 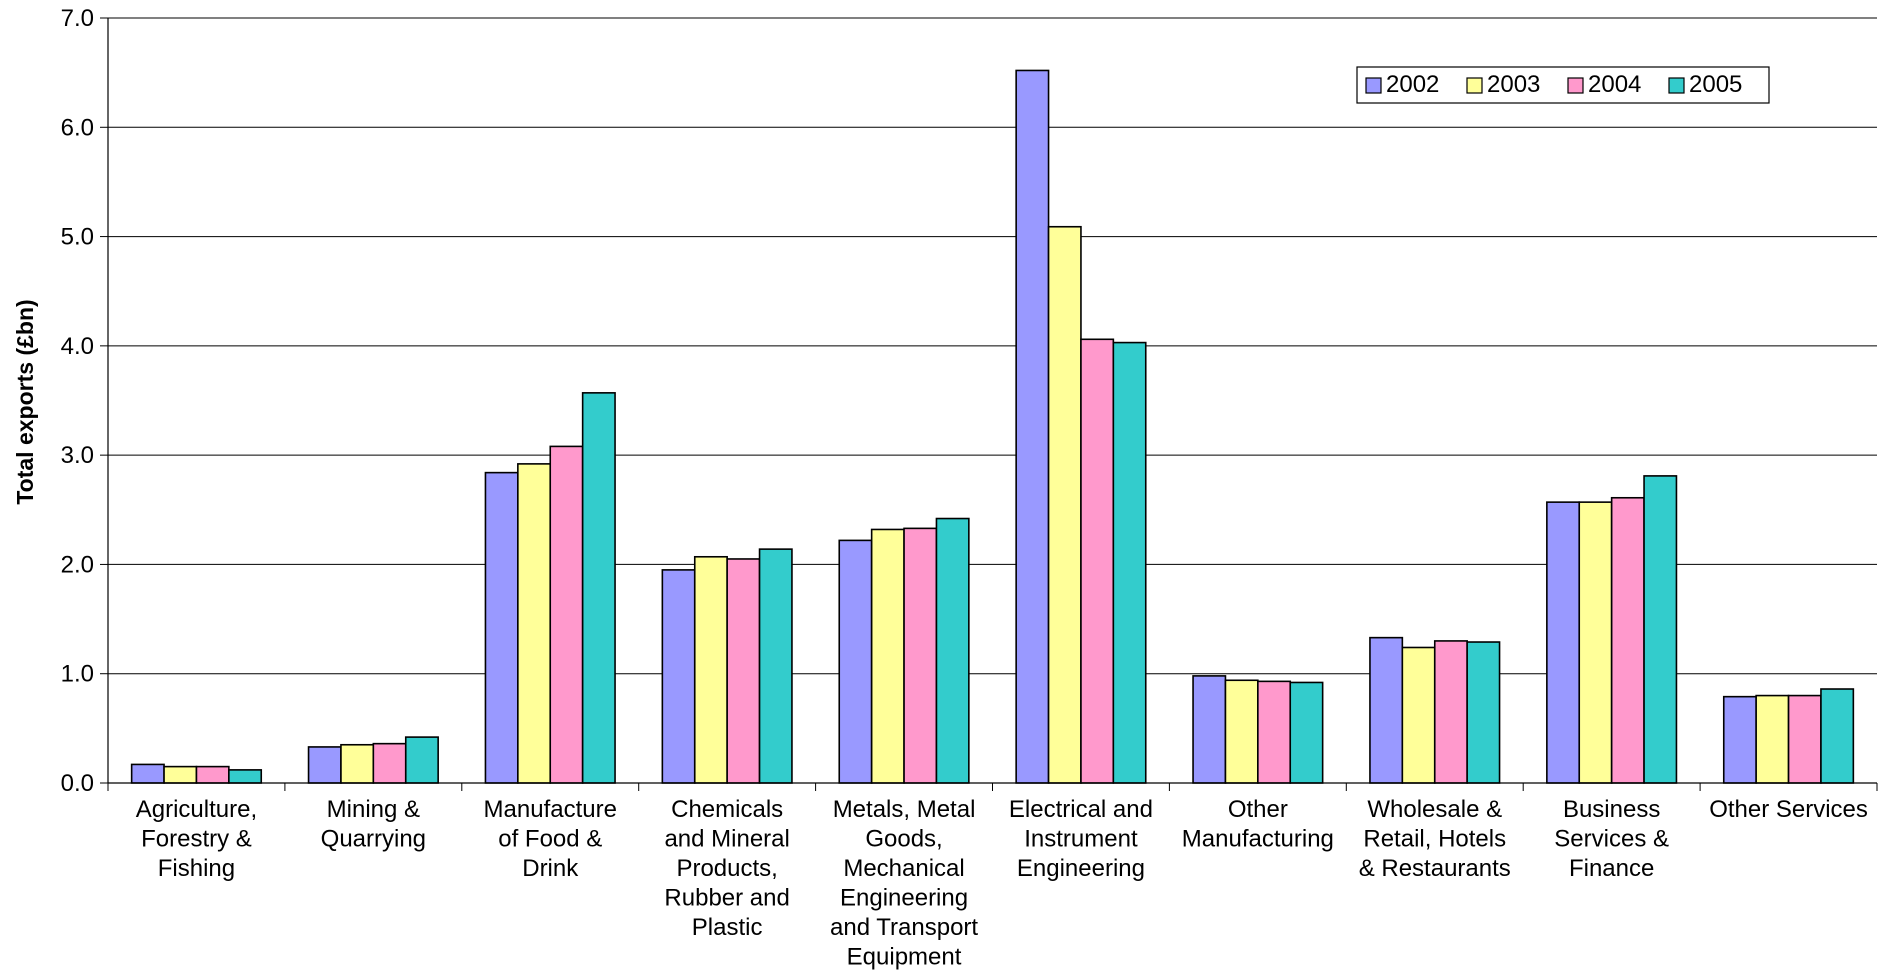 I want to click on x-category-label: Other Services, so click(x=1788, y=809).